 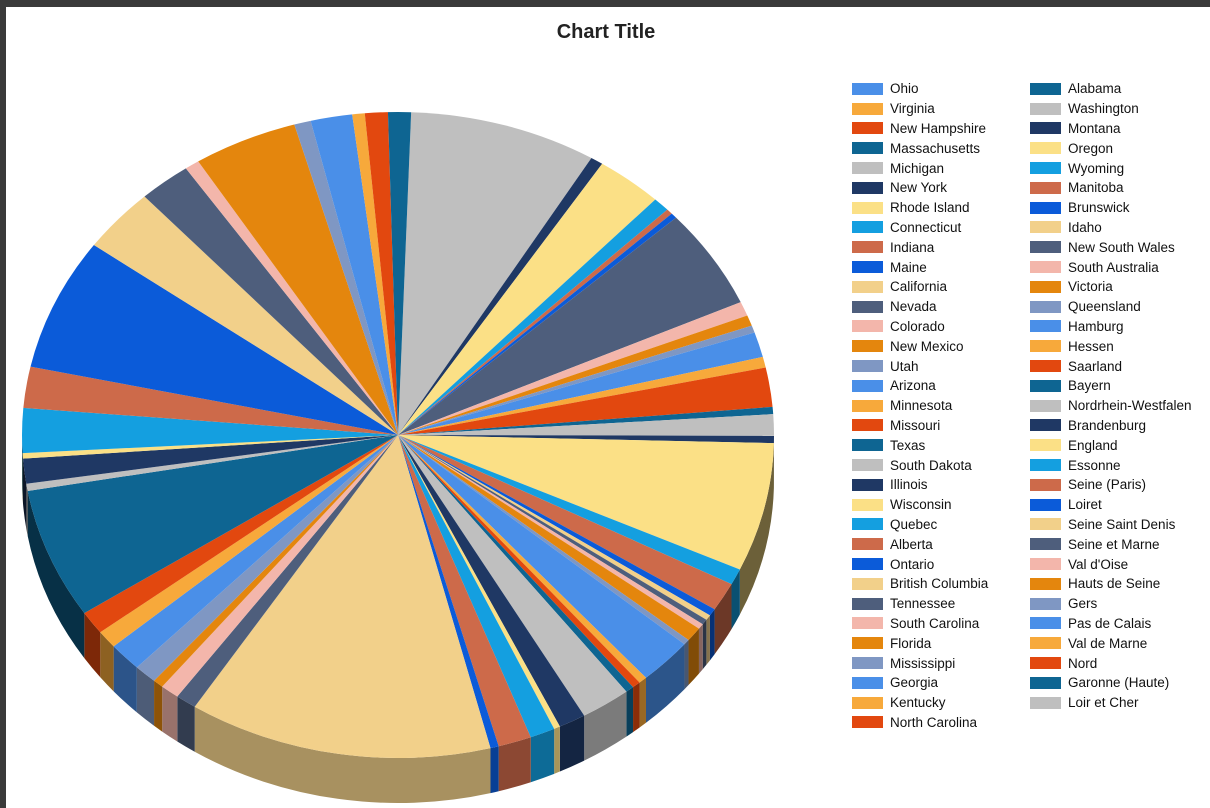 I want to click on legend-item: Florida, so click(x=941, y=643).